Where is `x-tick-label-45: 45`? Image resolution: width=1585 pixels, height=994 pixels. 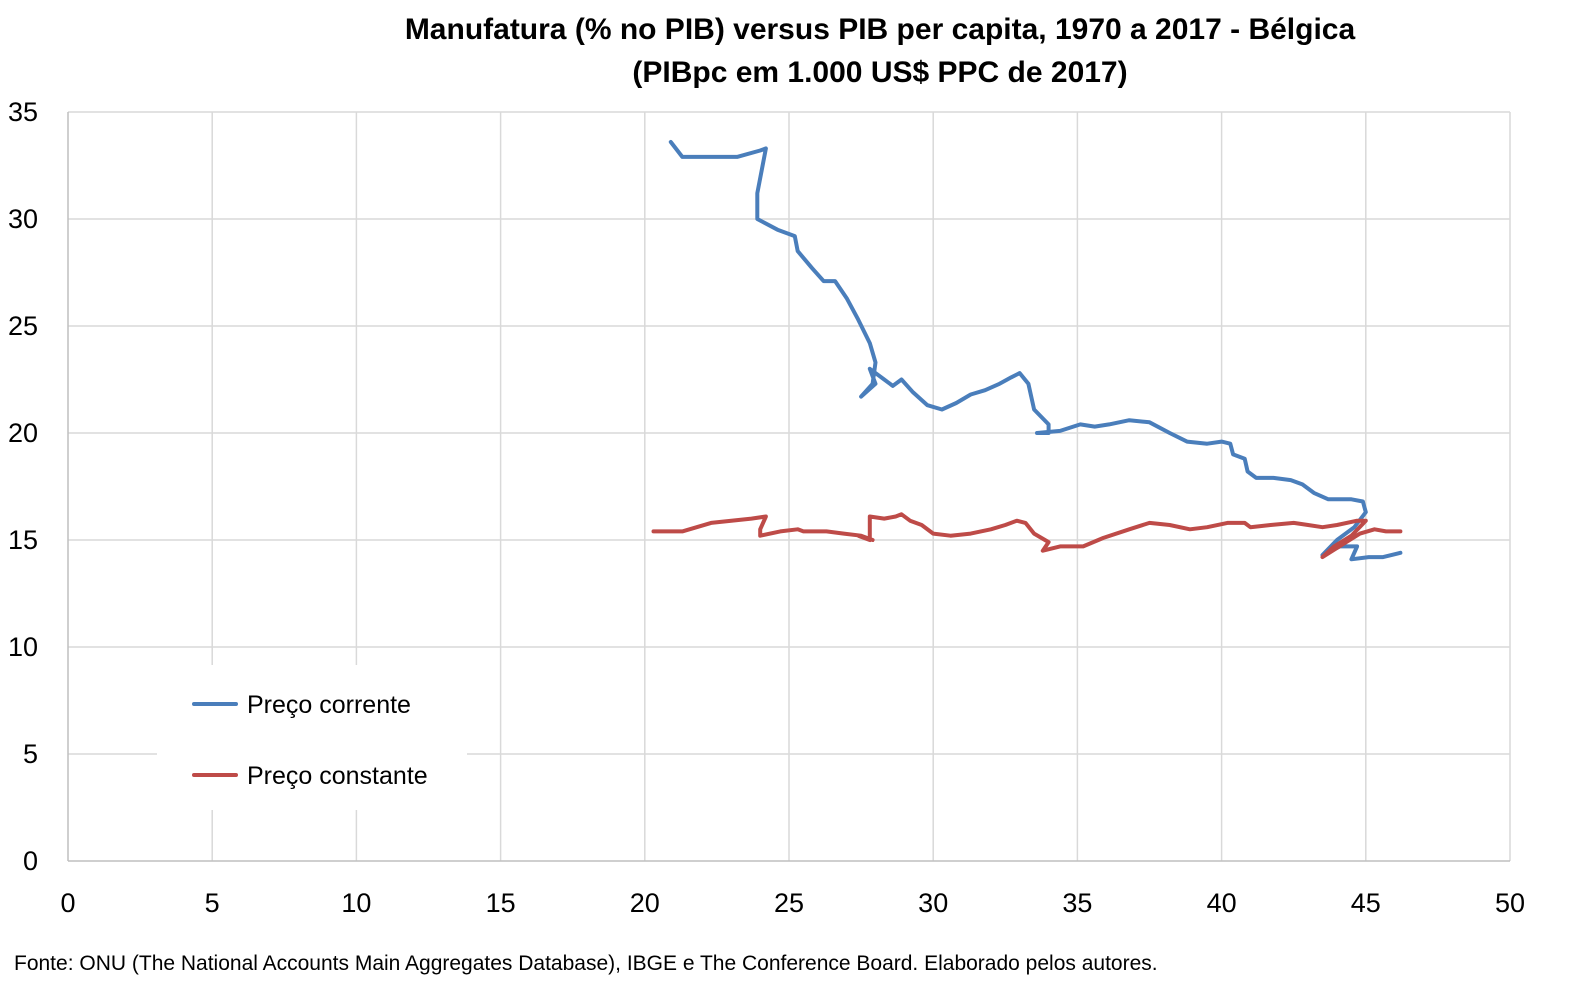 x-tick-label-45: 45 is located at coordinates (1366, 903).